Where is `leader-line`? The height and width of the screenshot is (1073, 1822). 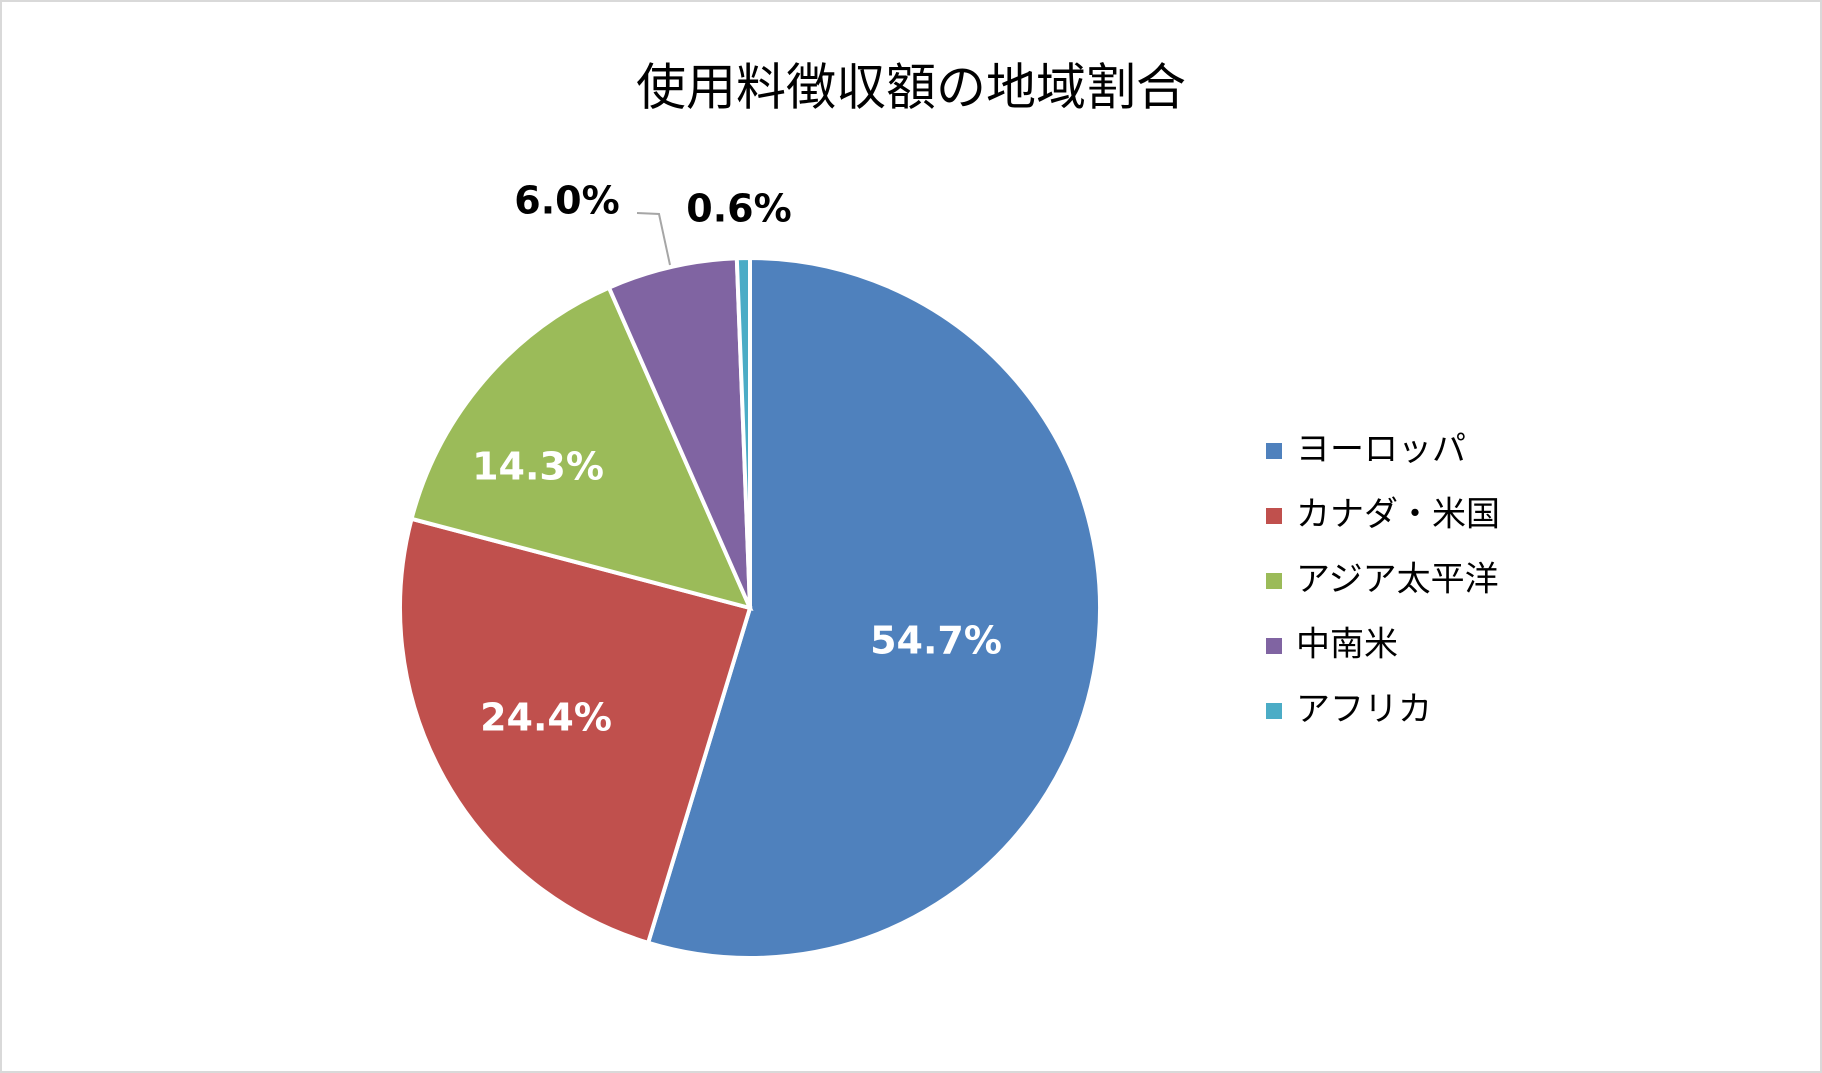 leader-line is located at coordinates (653, 239).